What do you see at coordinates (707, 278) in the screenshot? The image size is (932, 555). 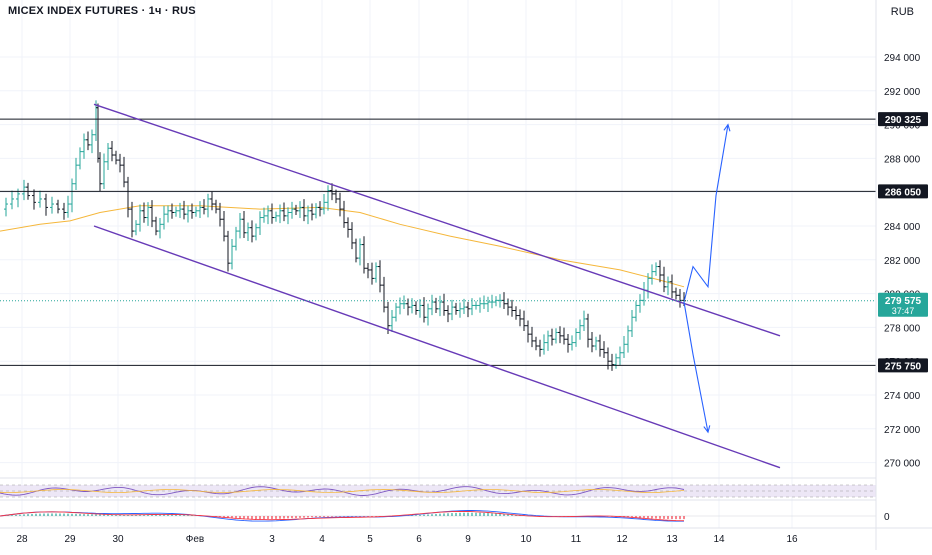 I see `scenario-arrows` at bounding box center [707, 278].